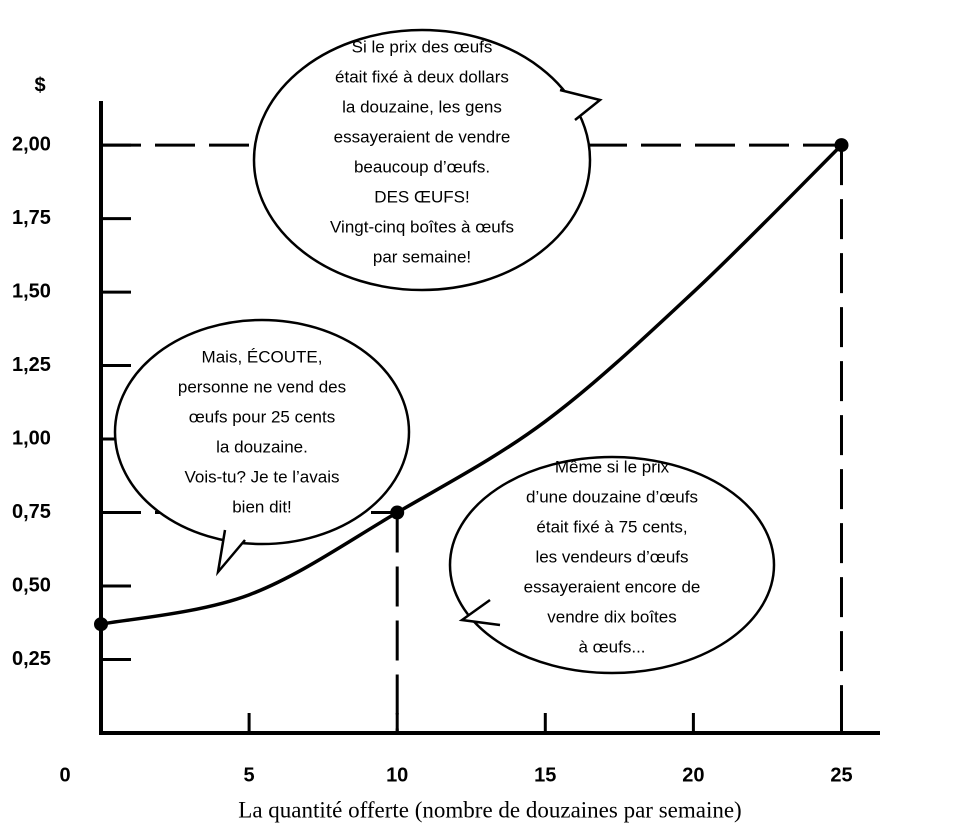 This screenshot has height=836, width=979. What do you see at coordinates (612, 586) in the screenshot?
I see `bubble-text: essayeraient encore de` at bounding box center [612, 586].